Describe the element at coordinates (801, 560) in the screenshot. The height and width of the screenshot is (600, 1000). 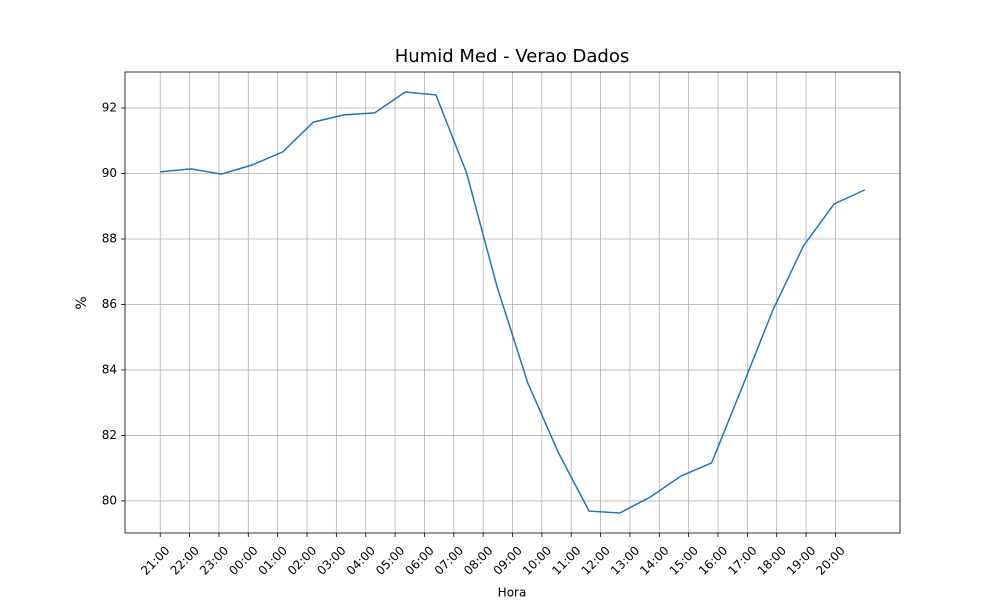
I see `x-tick-label: 19:00` at that location.